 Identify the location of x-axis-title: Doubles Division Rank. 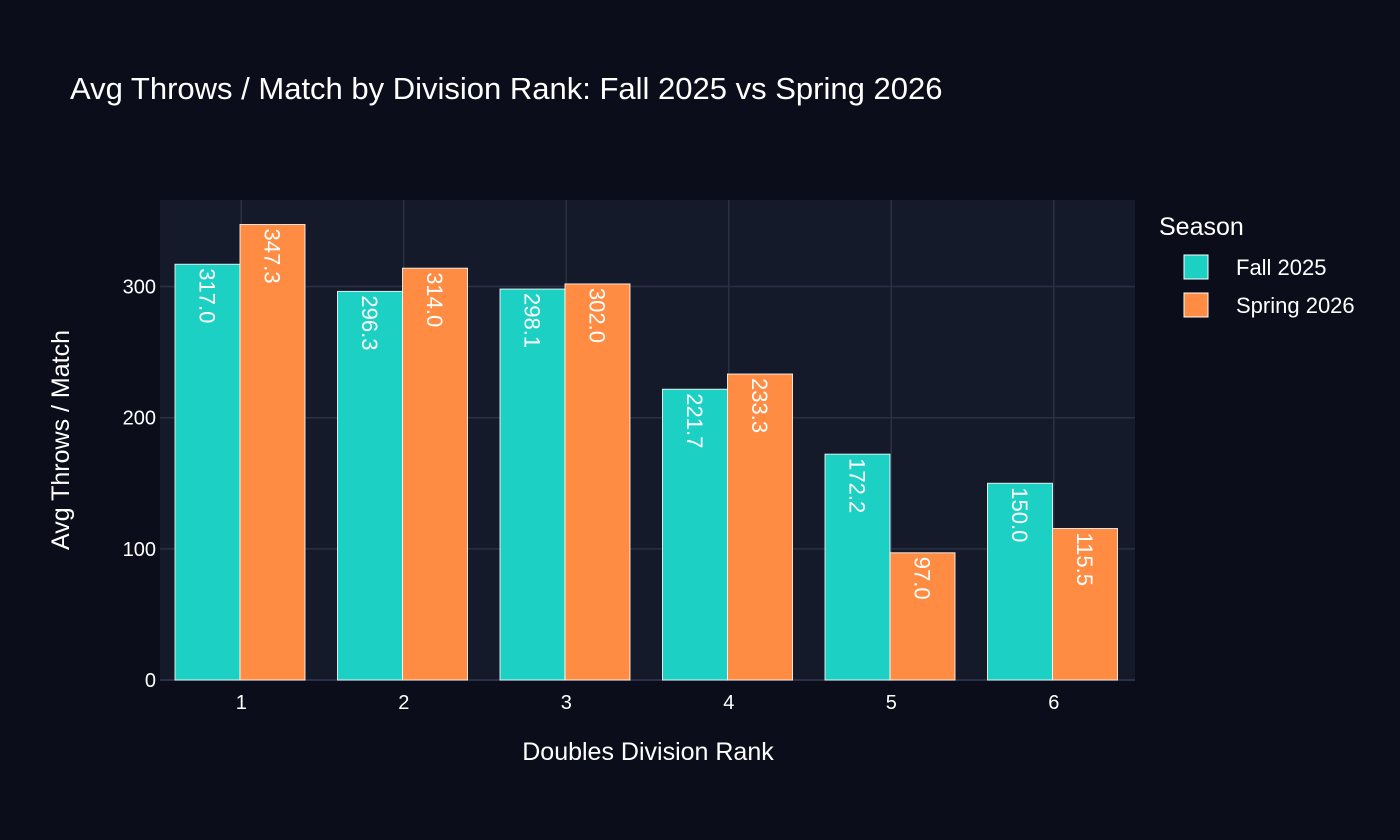
(648, 752).